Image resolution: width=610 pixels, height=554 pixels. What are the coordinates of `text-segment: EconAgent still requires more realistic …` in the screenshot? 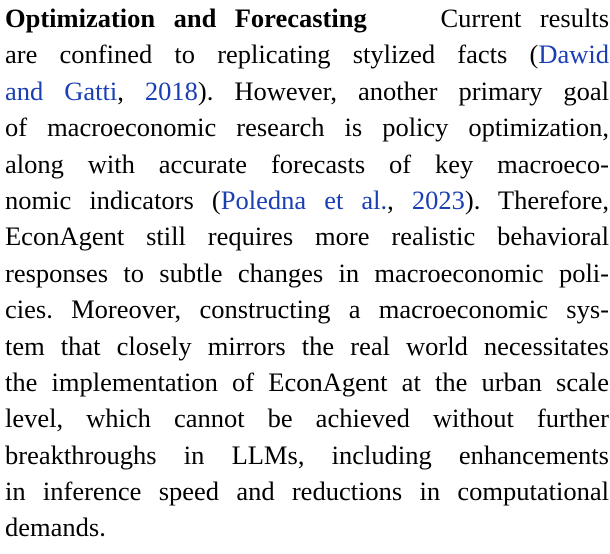 It's located at (307, 236).